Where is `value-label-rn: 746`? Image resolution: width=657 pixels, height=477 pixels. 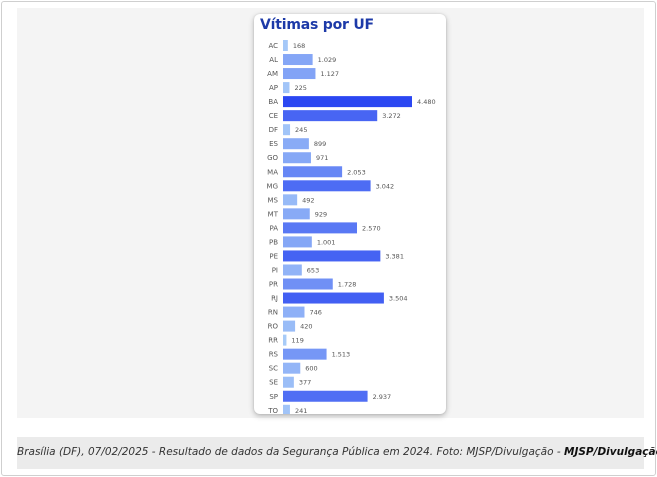
value-label-rn: 746 is located at coordinates (315, 313).